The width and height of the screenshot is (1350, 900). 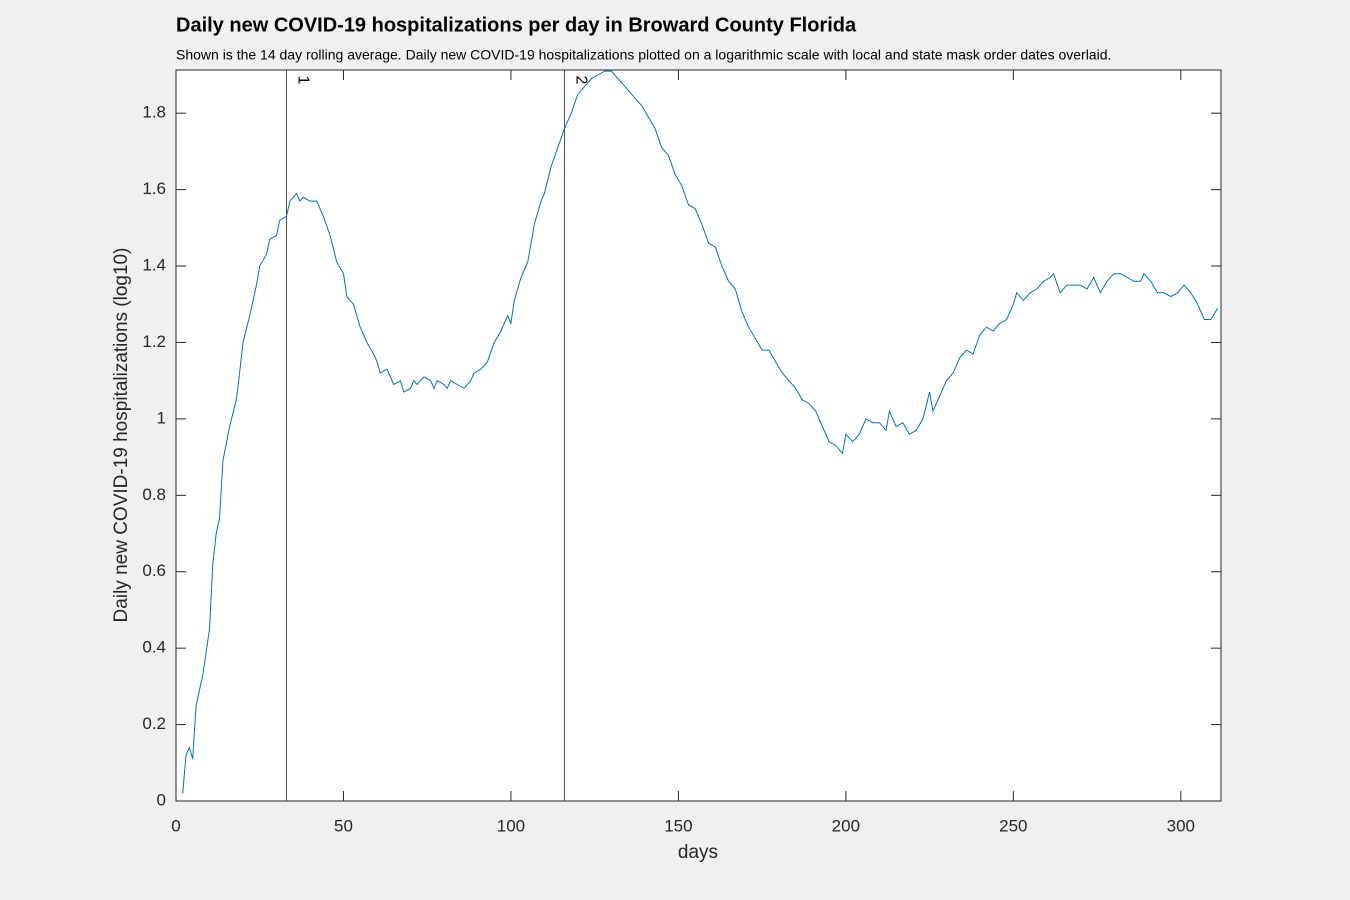 What do you see at coordinates (154, 647) in the screenshot?
I see `y-tick-label: 0.4` at bounding box center [154, 647].